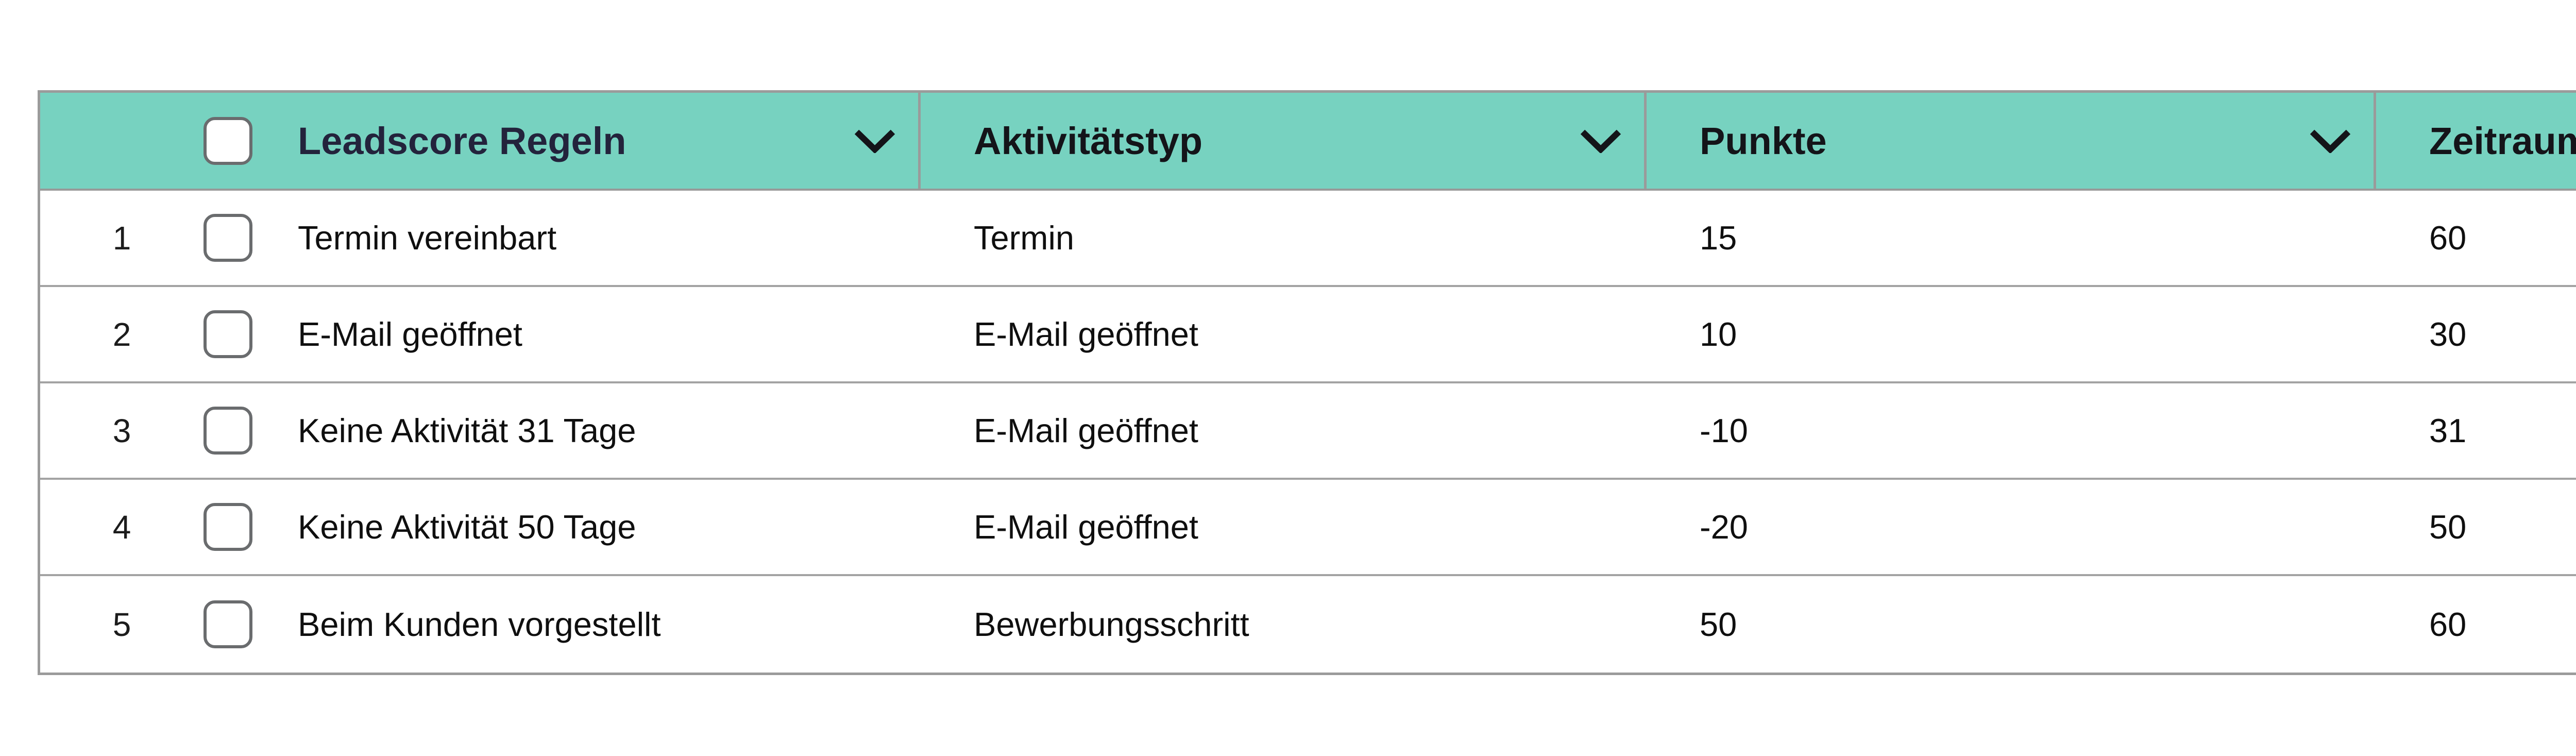  I want to click on activity-type: Termin, so click(1024, 238).